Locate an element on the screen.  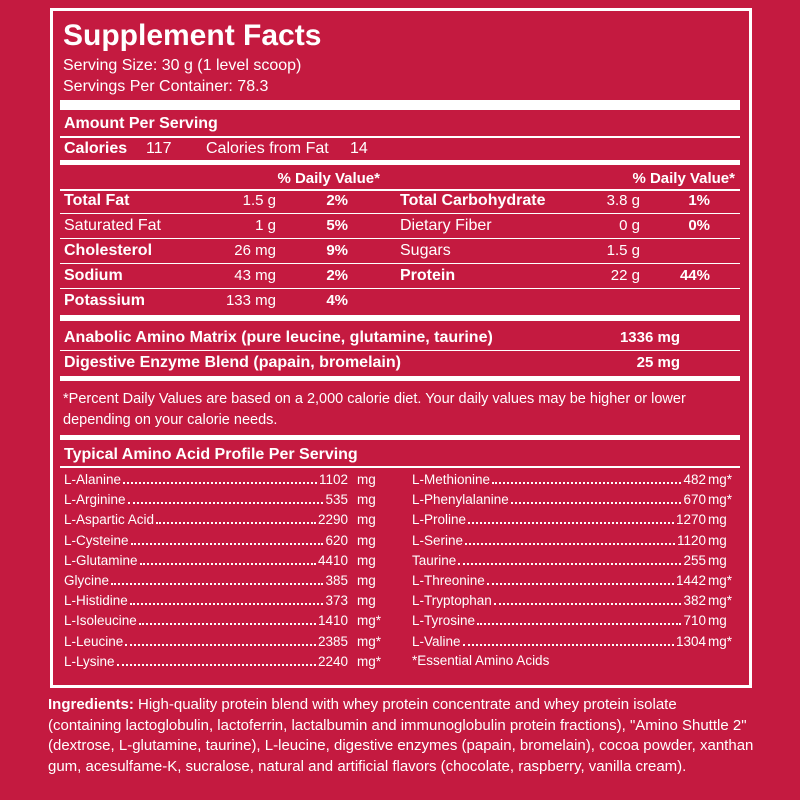
nutrient-amount: 26 mg is located at coordinates (255, 250).